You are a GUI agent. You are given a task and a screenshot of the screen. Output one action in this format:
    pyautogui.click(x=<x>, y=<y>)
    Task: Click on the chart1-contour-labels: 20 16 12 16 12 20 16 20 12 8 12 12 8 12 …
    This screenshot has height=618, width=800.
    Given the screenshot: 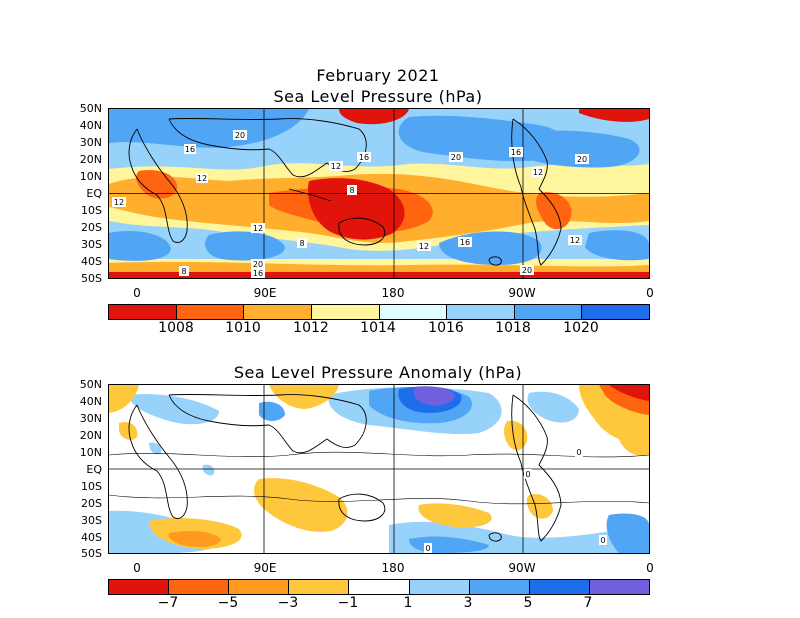 What is the action you would take?
    pyautogui.click(x=350, y=204)
    